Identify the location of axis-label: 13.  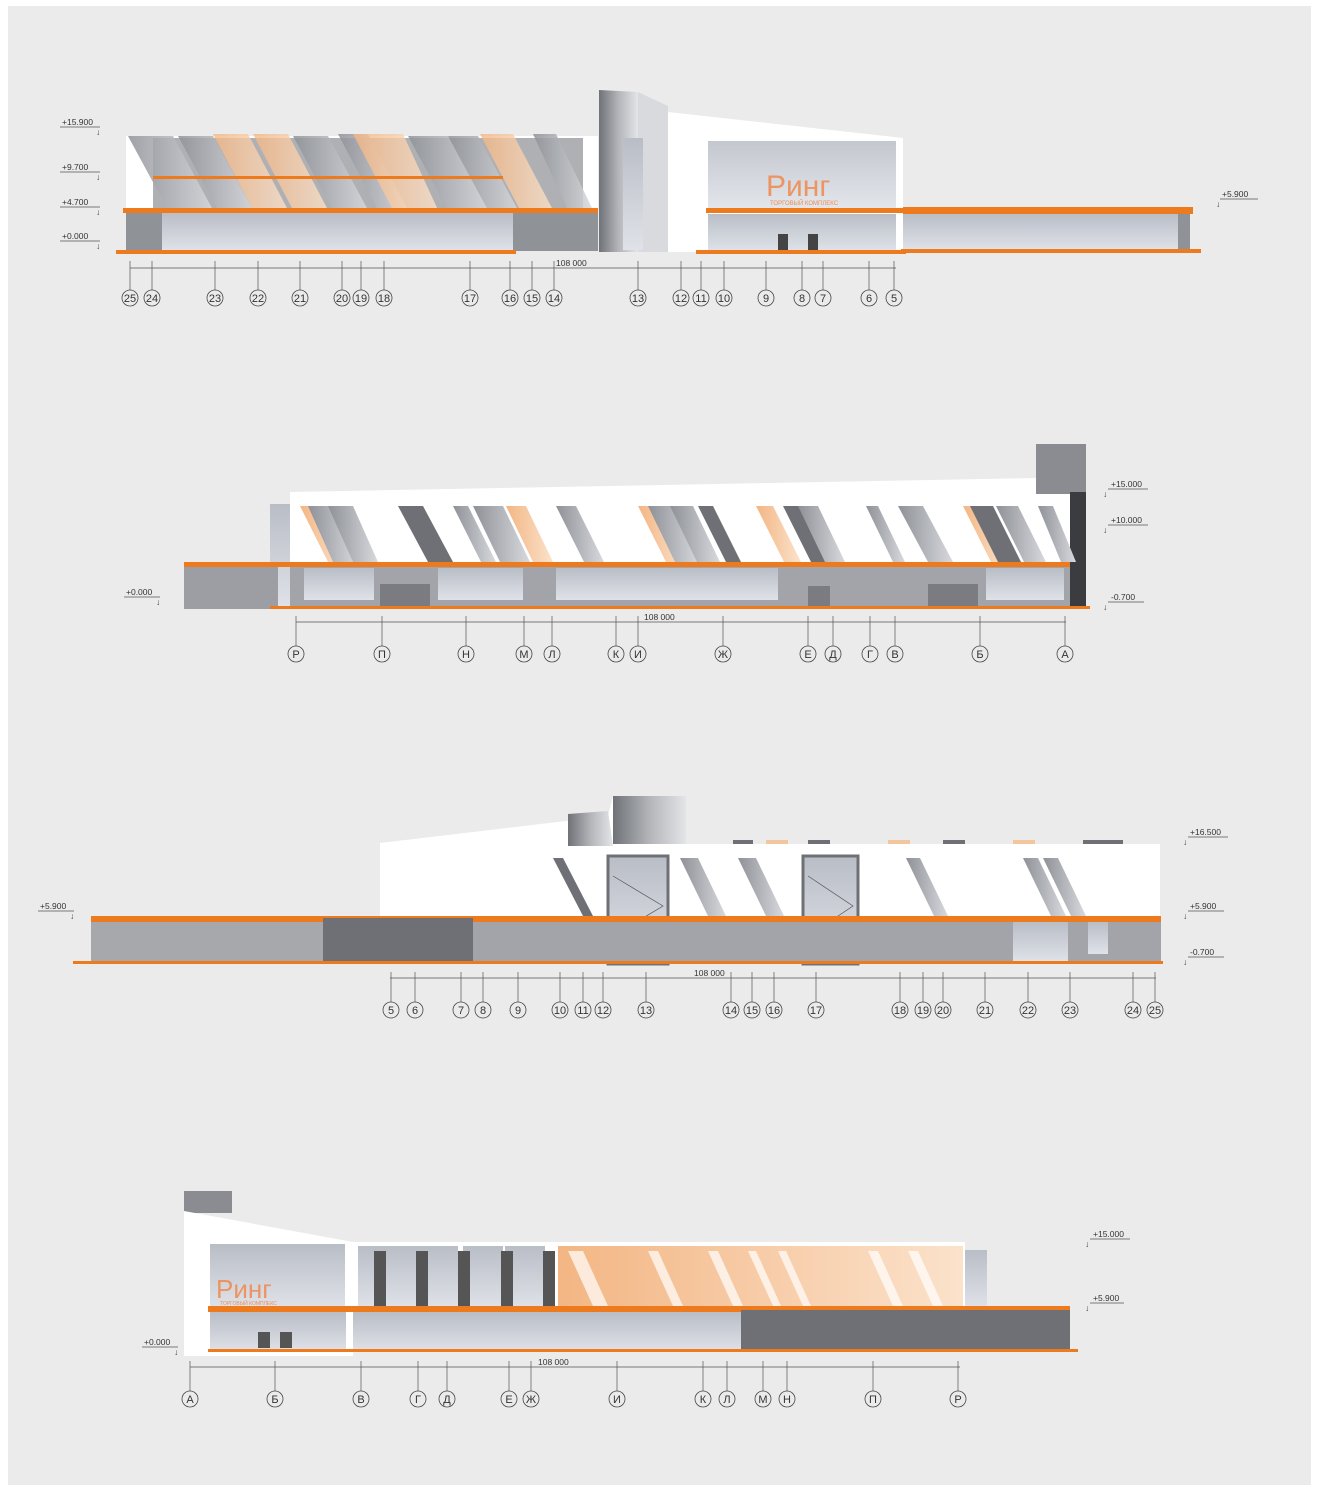
(646, 1011).